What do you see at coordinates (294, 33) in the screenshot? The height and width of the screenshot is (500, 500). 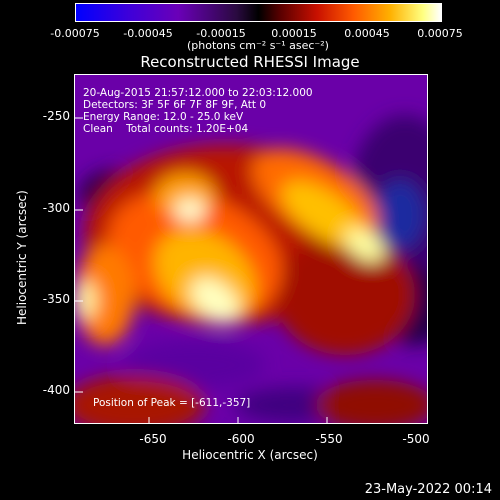 I see `colorbar-tick: 0.00015` at bounding box center [294, 33].